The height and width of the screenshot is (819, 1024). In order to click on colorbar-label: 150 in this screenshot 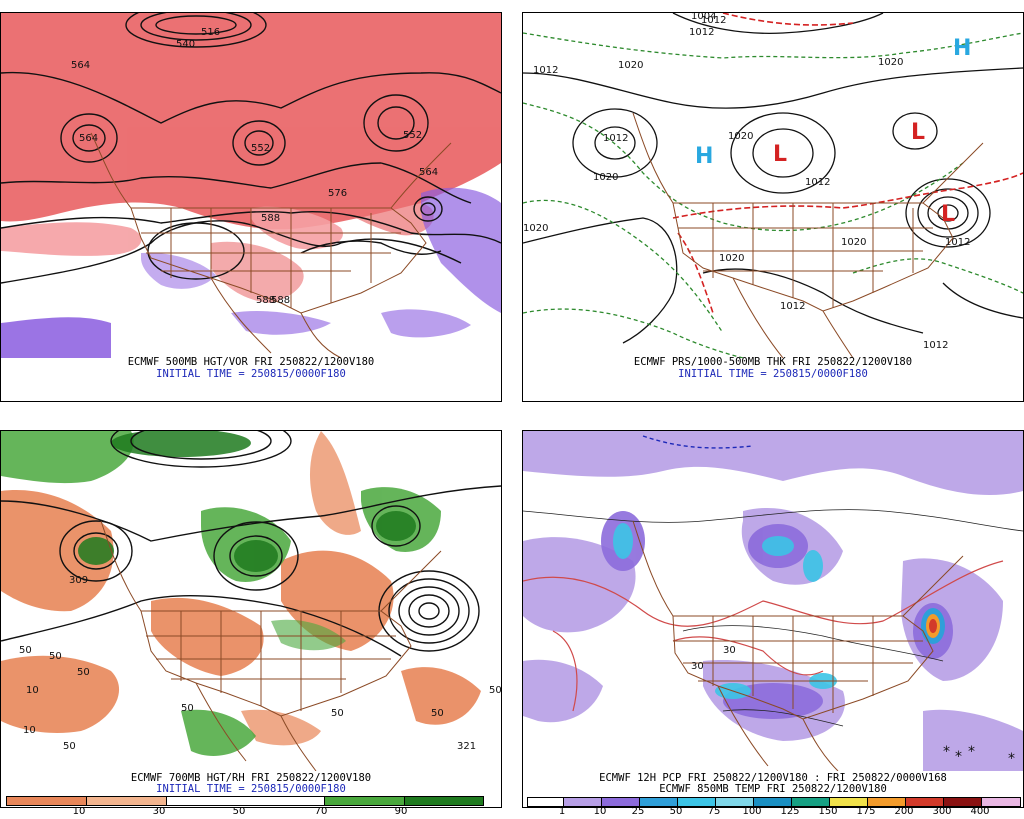, I will do `click(828, 811)`.